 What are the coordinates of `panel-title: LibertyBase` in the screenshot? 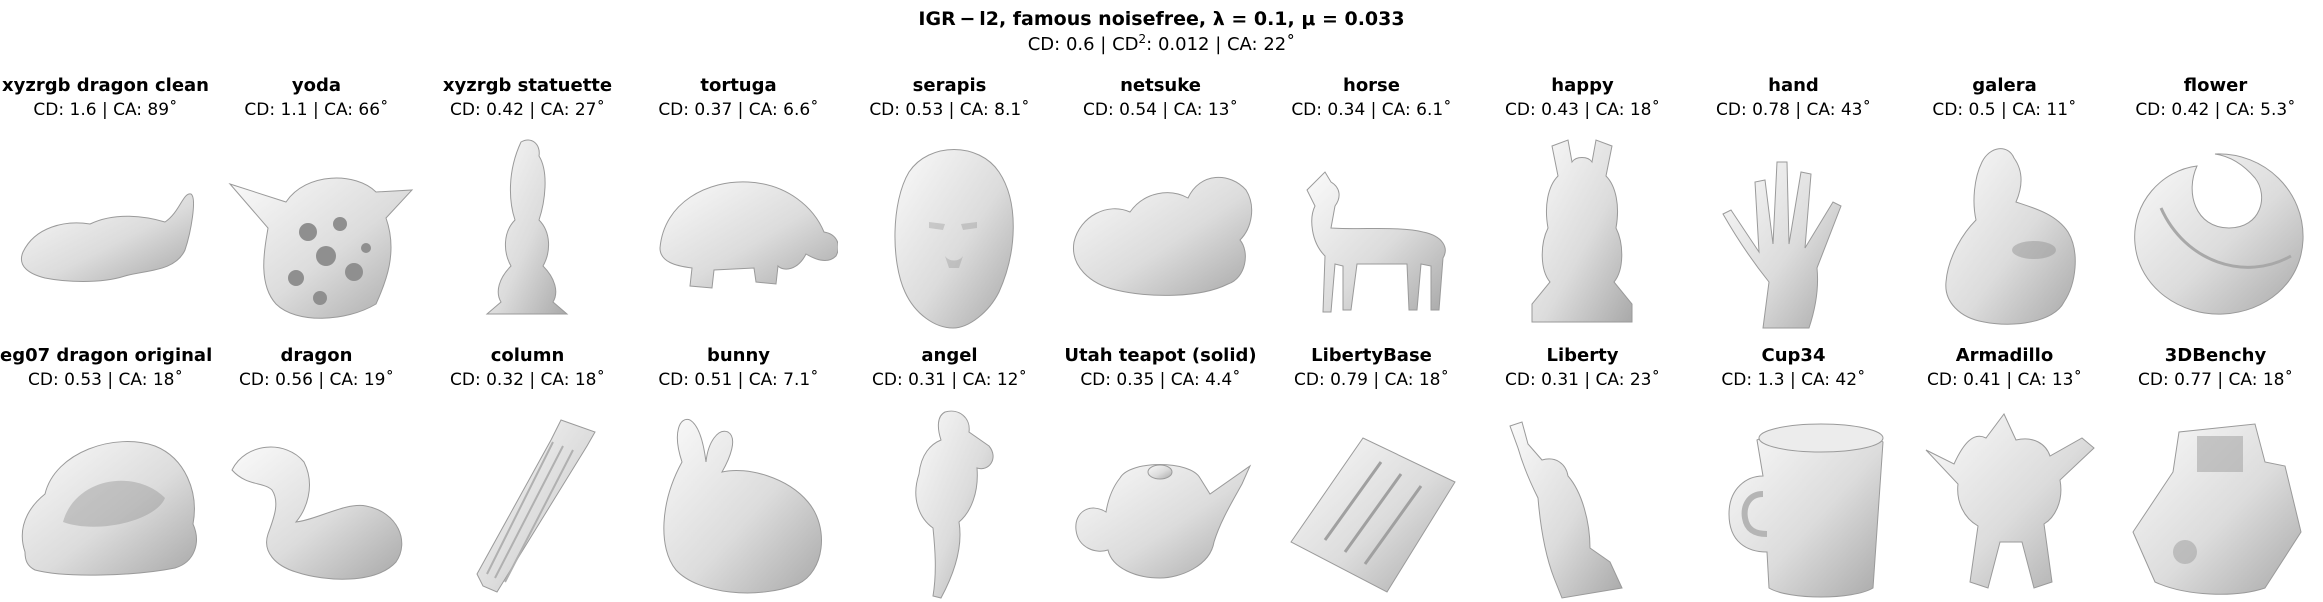 It's located at (1371, 355).